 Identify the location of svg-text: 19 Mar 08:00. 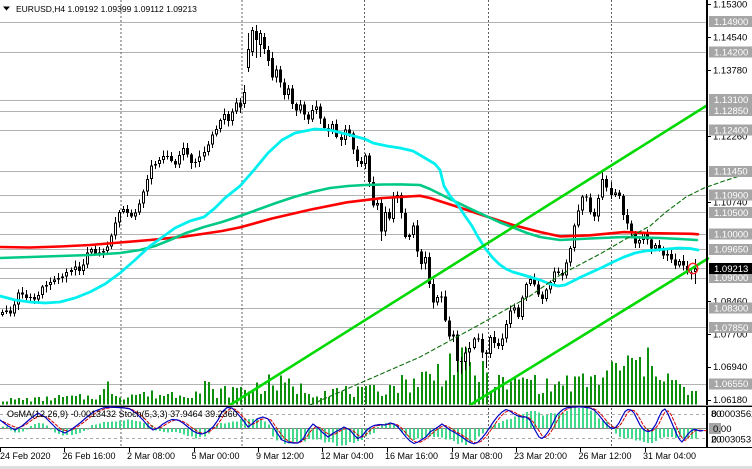
(476, 456).